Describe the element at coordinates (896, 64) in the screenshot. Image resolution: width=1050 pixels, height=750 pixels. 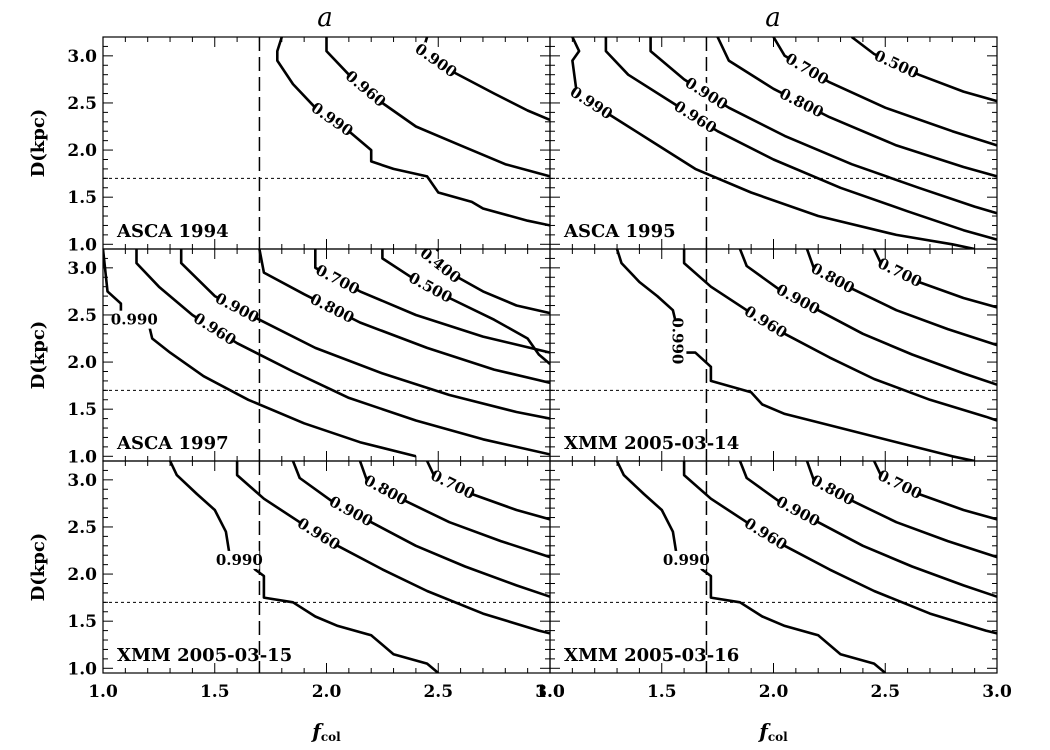
I see `contour-label: 0.500` at that location.